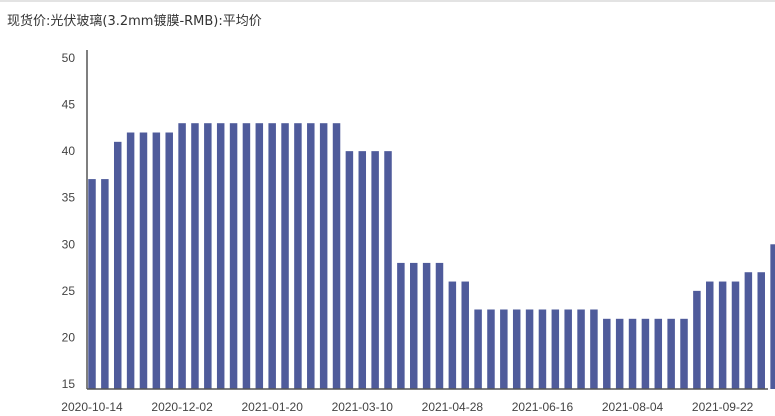 This screenshot has width=775, height=416. What do you see at coordinates (182, 407) in the screenshot?
I see `x-tick-label: 2020-12-02` at bounding box center [182, 407].